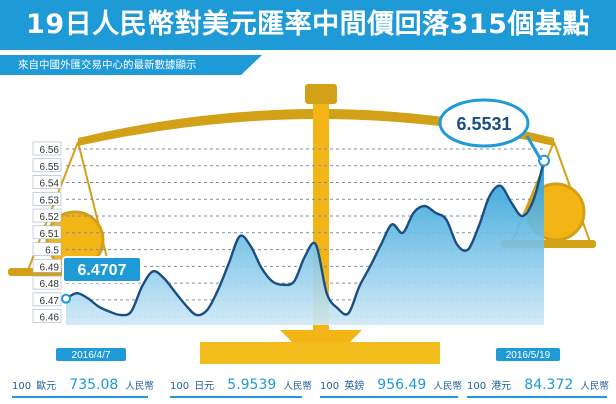  Describe the element at coordinates (236, 397) in the screenshot. I see `rate-jpy-underline` at that location.